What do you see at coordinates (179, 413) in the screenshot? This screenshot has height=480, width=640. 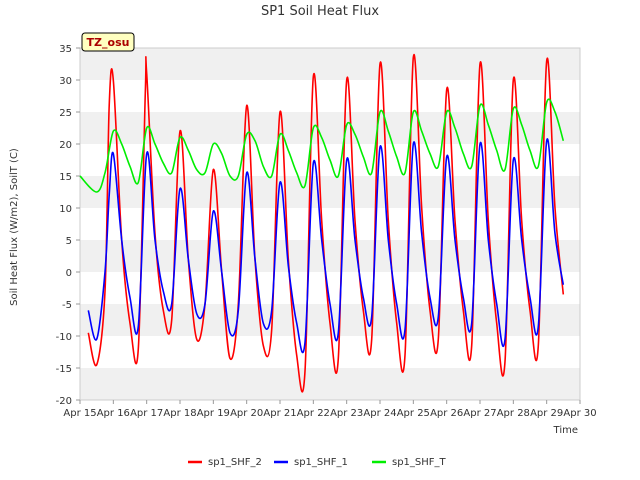 I see `x-tick-label: Apr 18` at bounding box center [179, 413].